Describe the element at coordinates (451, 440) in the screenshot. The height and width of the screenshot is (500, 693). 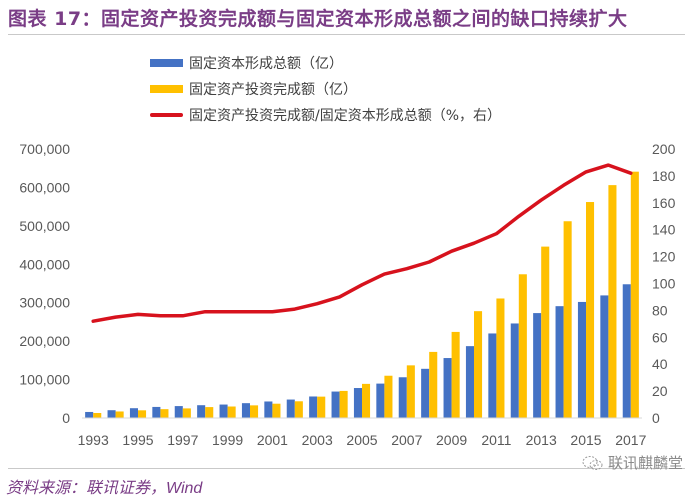
I see `x-tick-label: 2009` at that location.